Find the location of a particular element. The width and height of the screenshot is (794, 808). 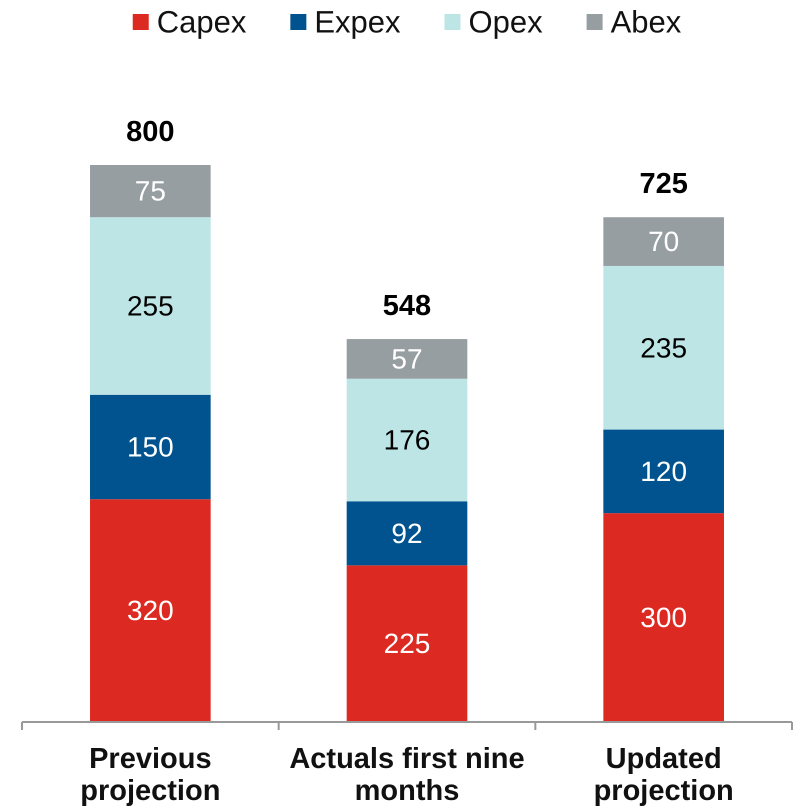

data-label: 57 is located at coordinates (407, 358).